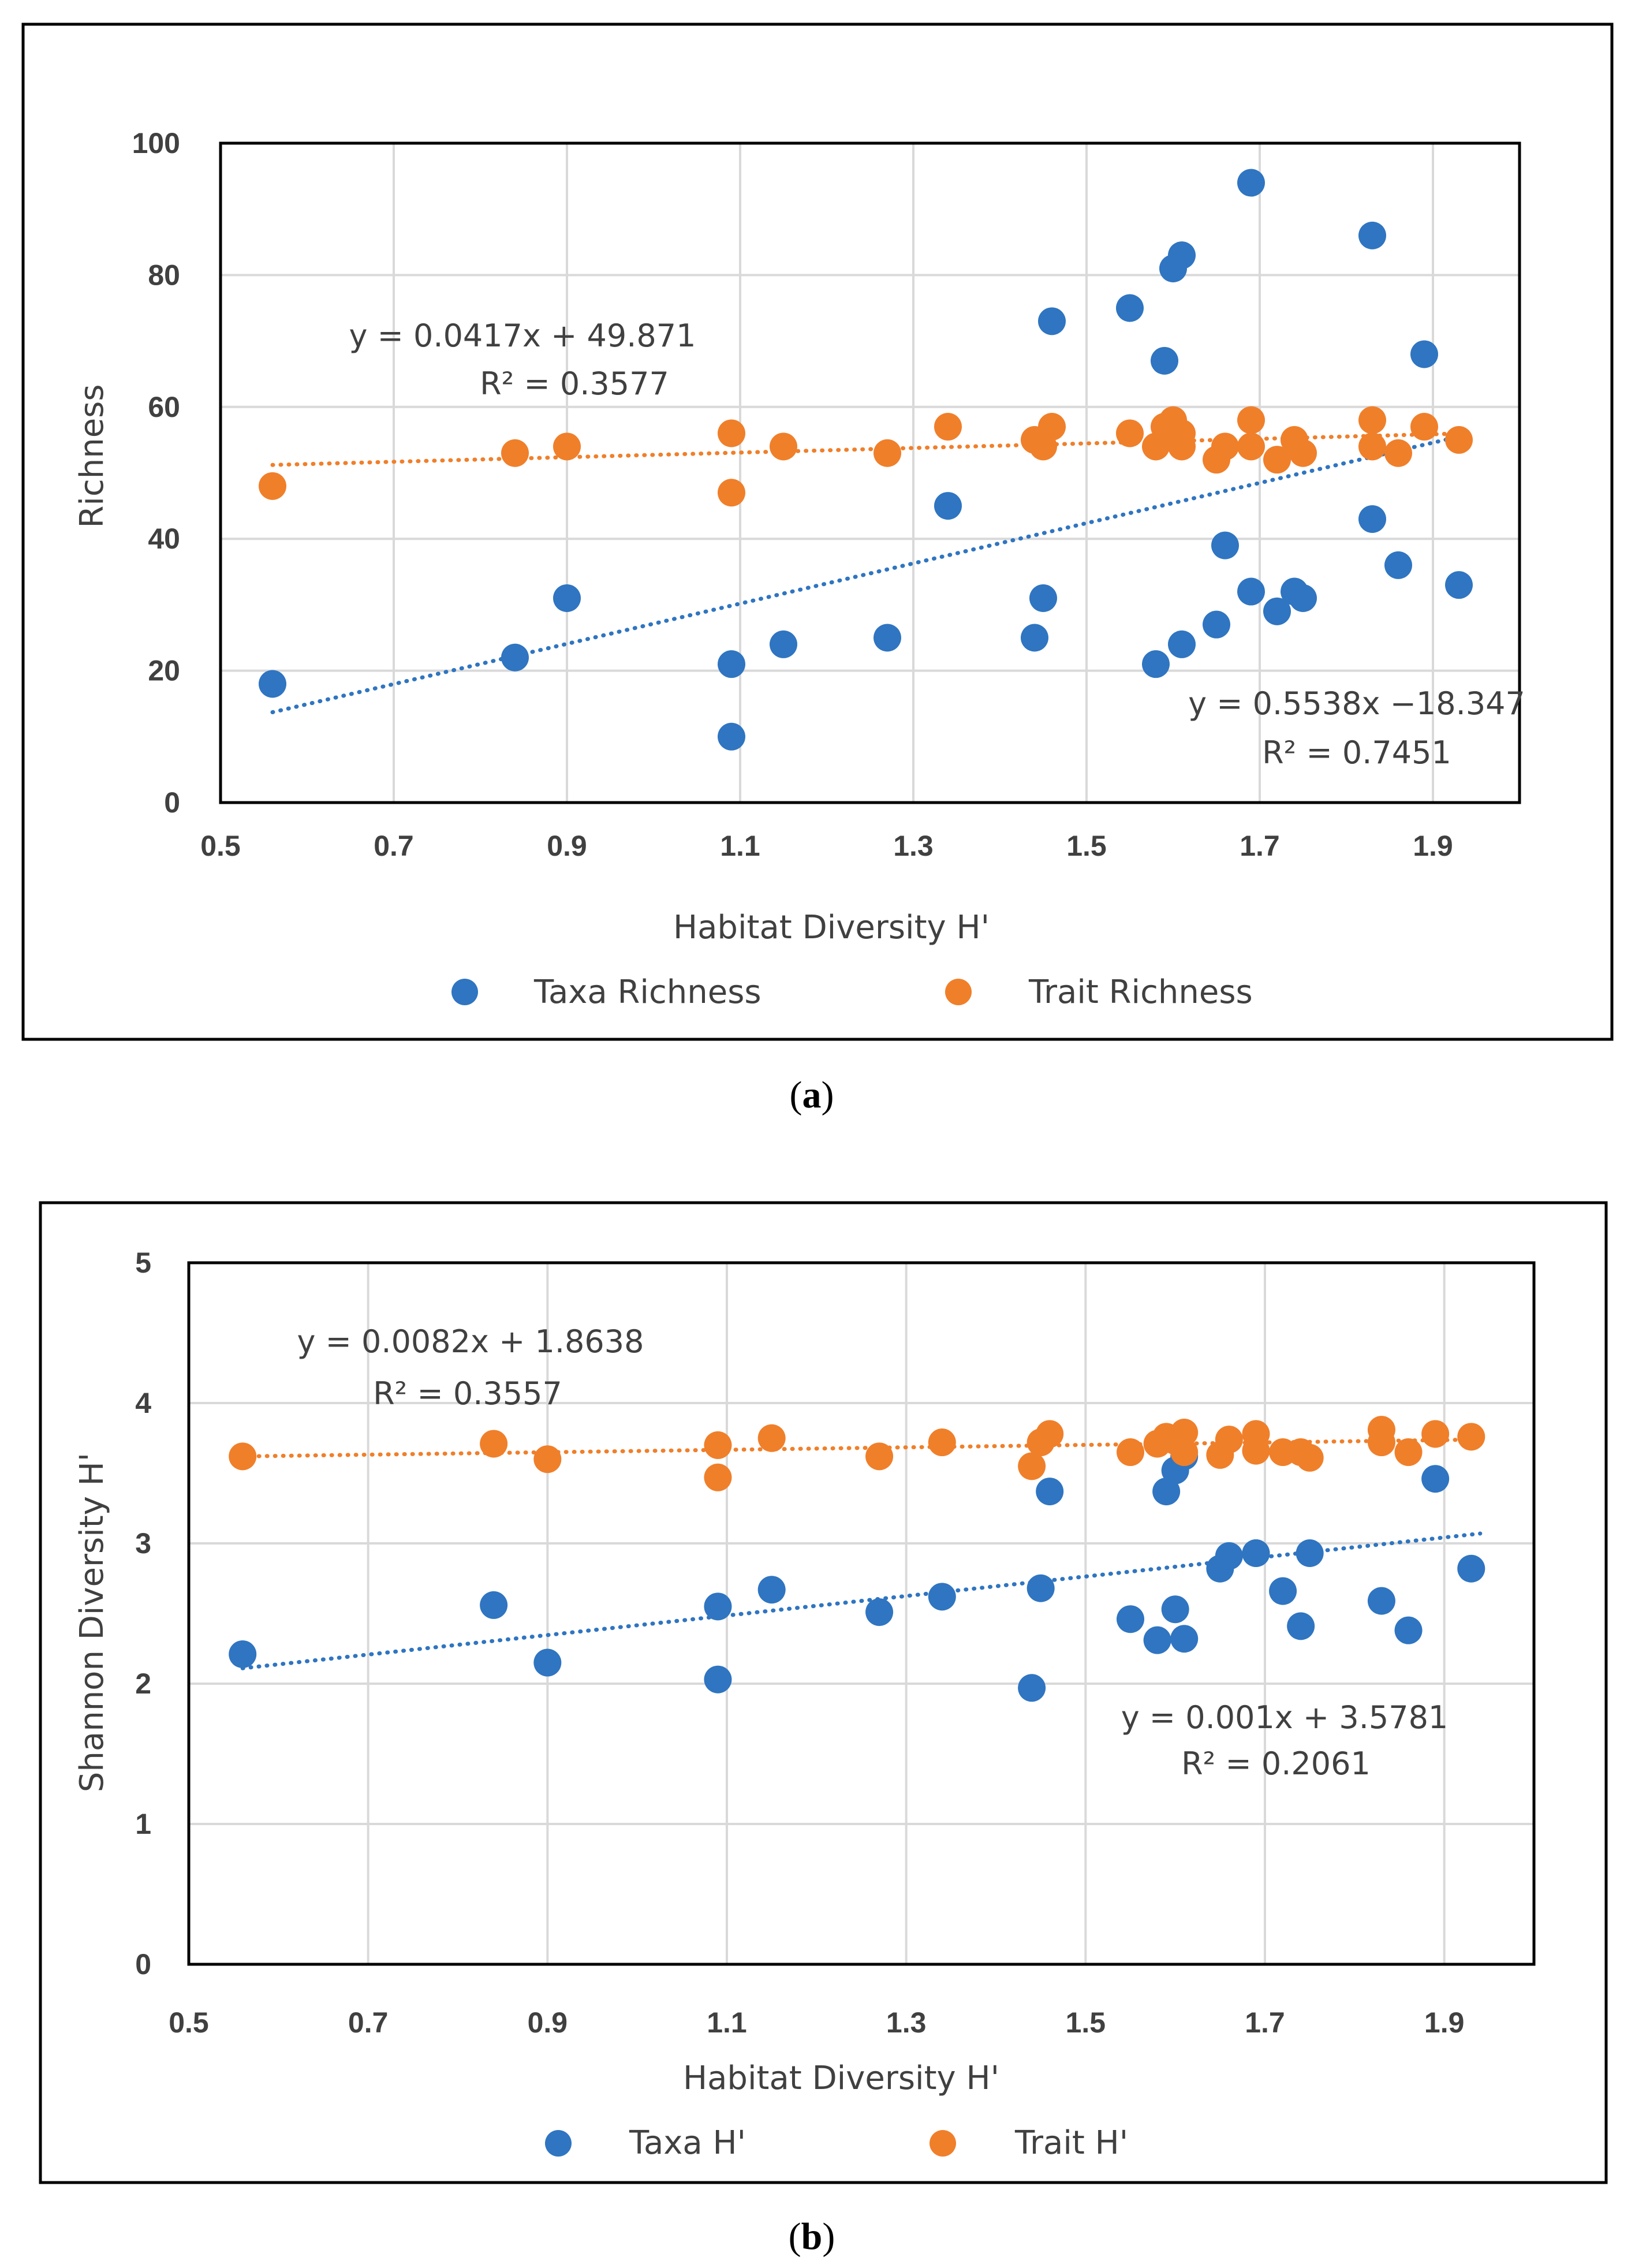 The height and width of the screenshot is (2268, 1635). I want to click on chart-b-trendlines, so click(861, 1553).